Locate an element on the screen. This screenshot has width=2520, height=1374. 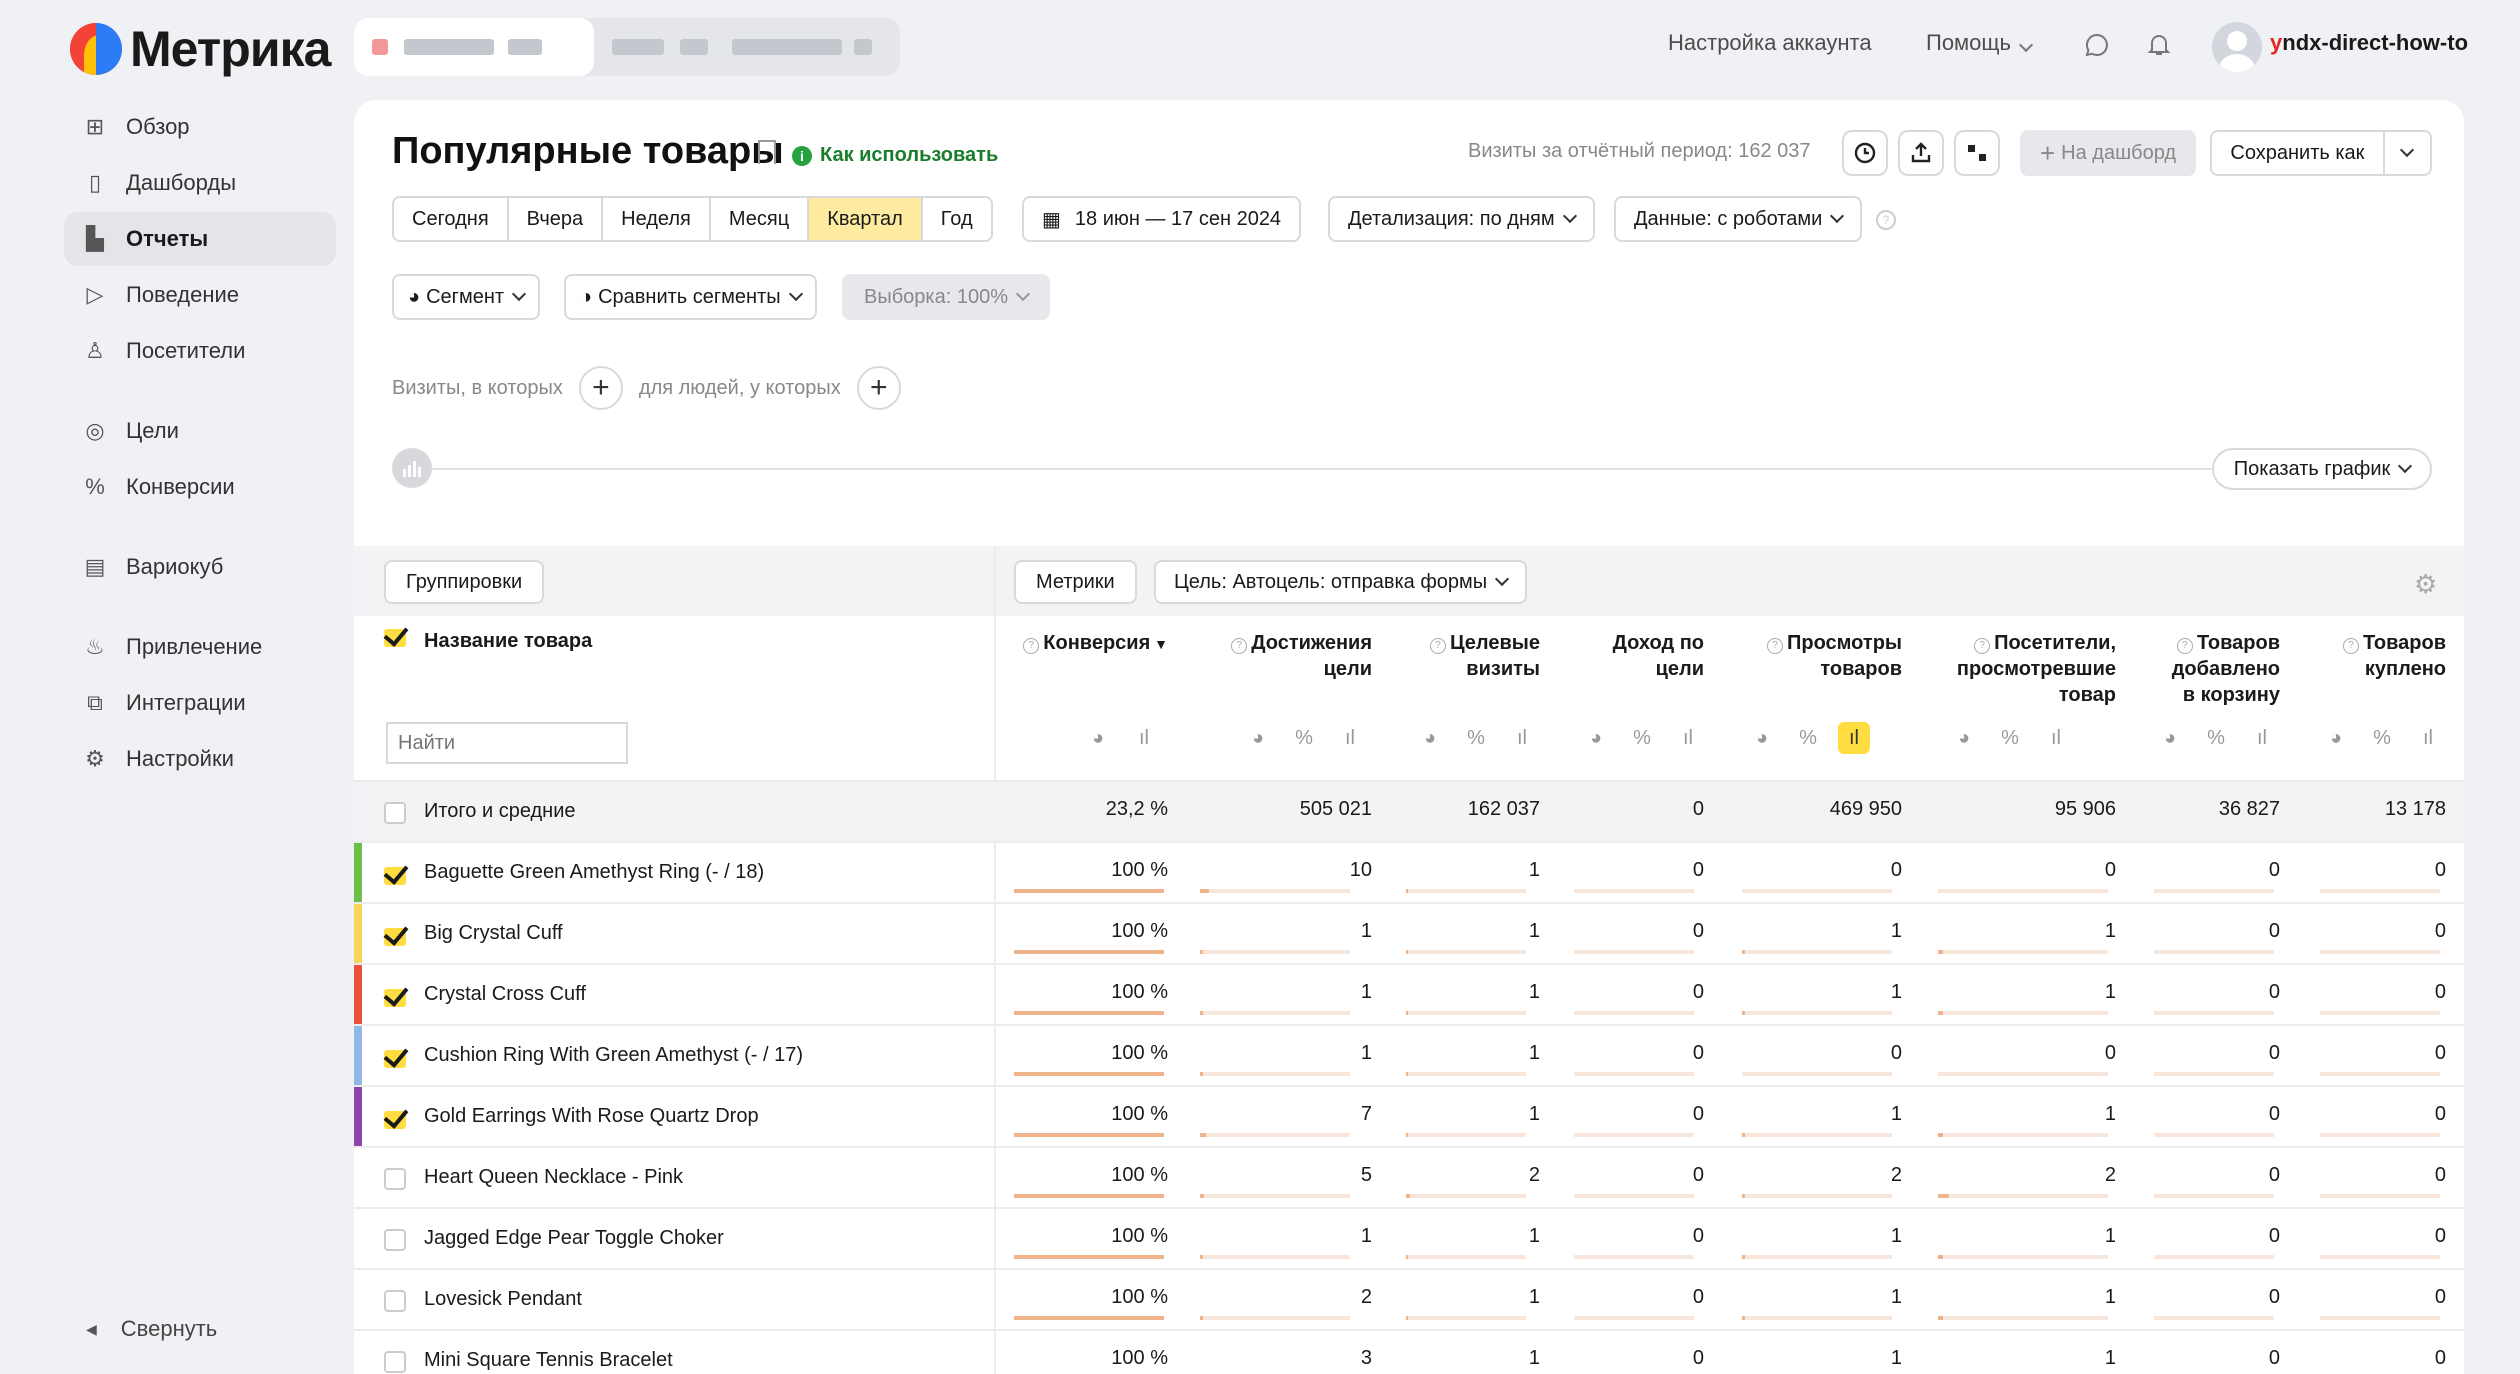
sample-select: Выборка: 100% is located at coordinates (946, 297).